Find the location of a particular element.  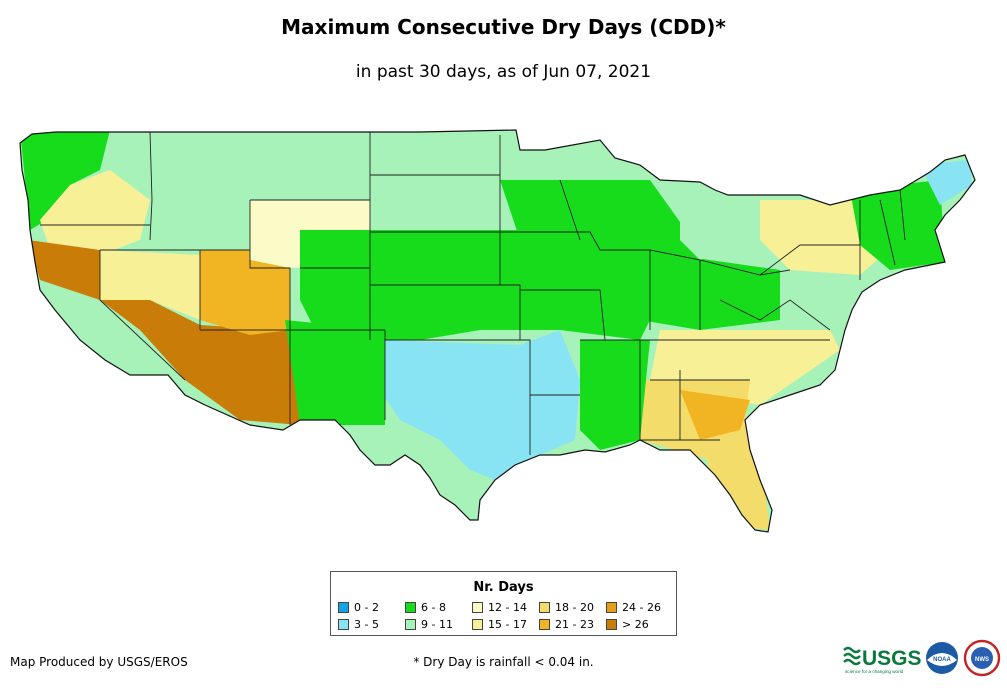

map-region-southwest-extreme is located at coordinates (164, 332).